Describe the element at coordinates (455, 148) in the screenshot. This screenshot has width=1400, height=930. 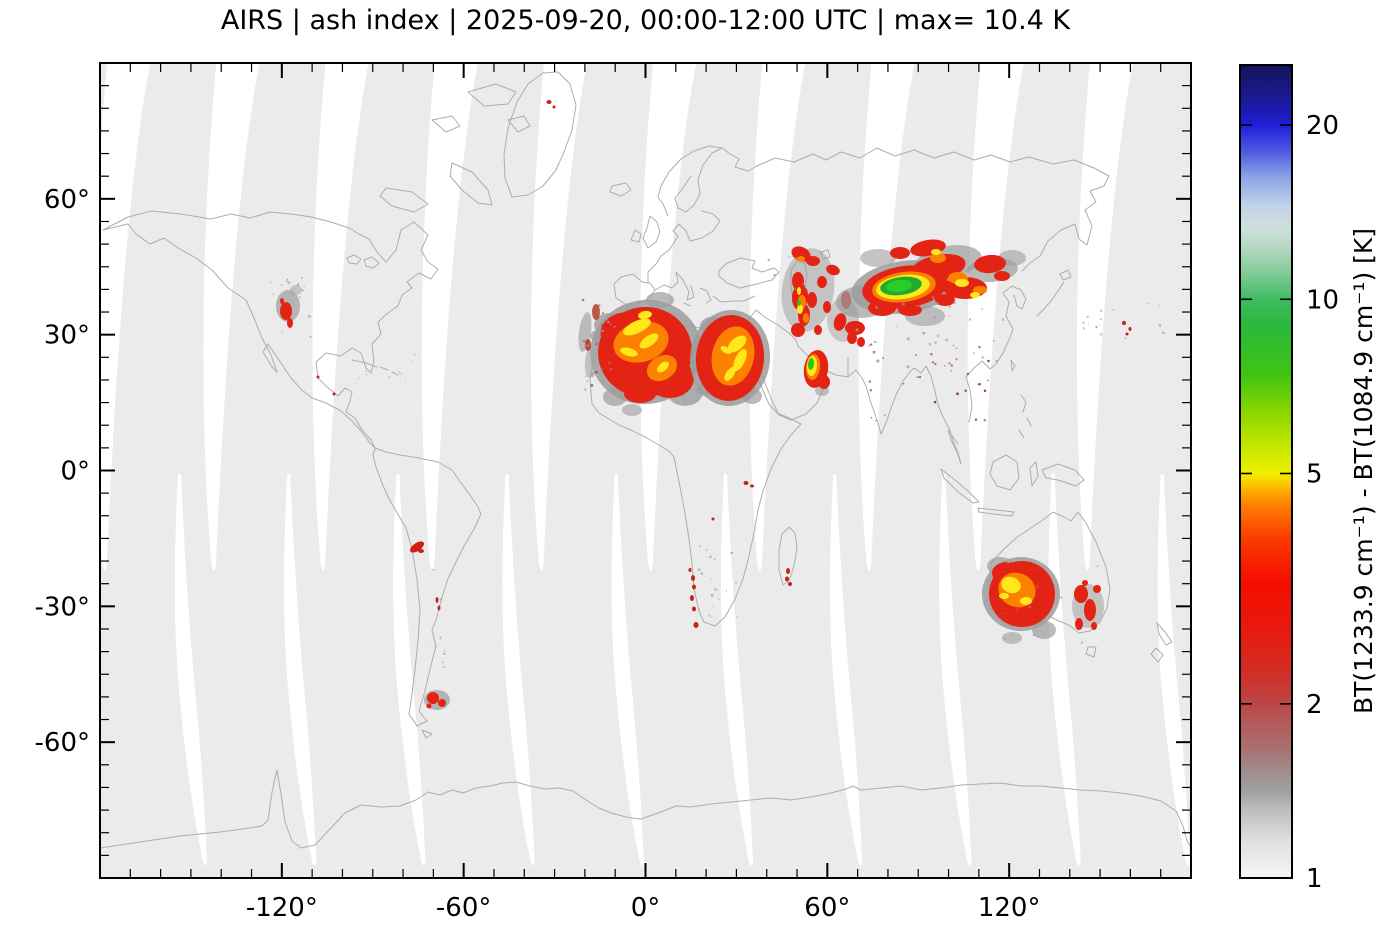
I see `coastline-arctic-islands` at that location.